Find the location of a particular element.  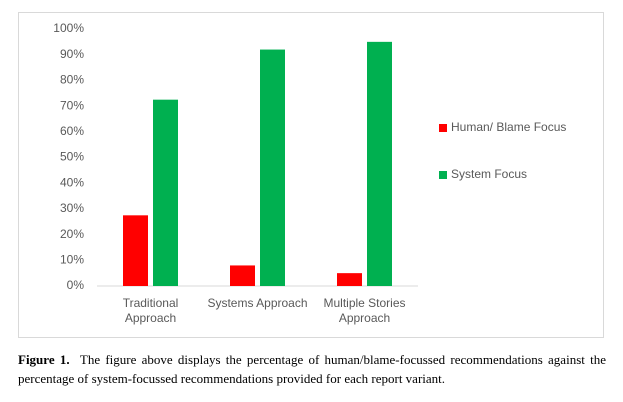

y-tick-label: 100% is located at coordinates (68, 28).